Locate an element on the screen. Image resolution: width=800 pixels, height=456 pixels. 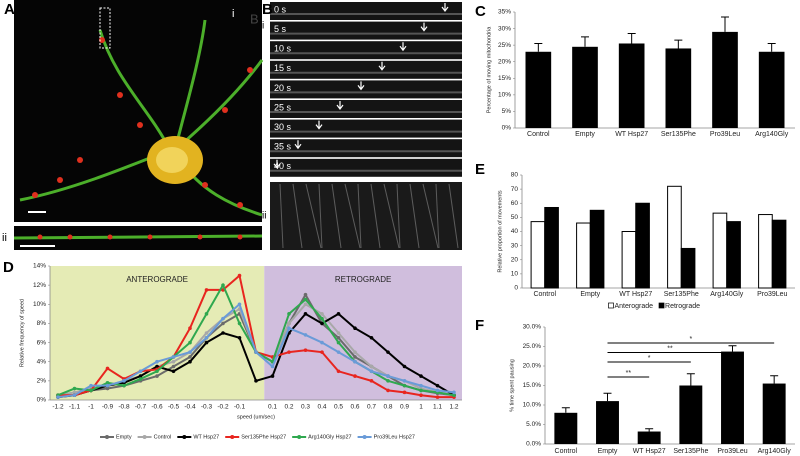
y-tick-label: 50 is located at coordinates (515, 217).